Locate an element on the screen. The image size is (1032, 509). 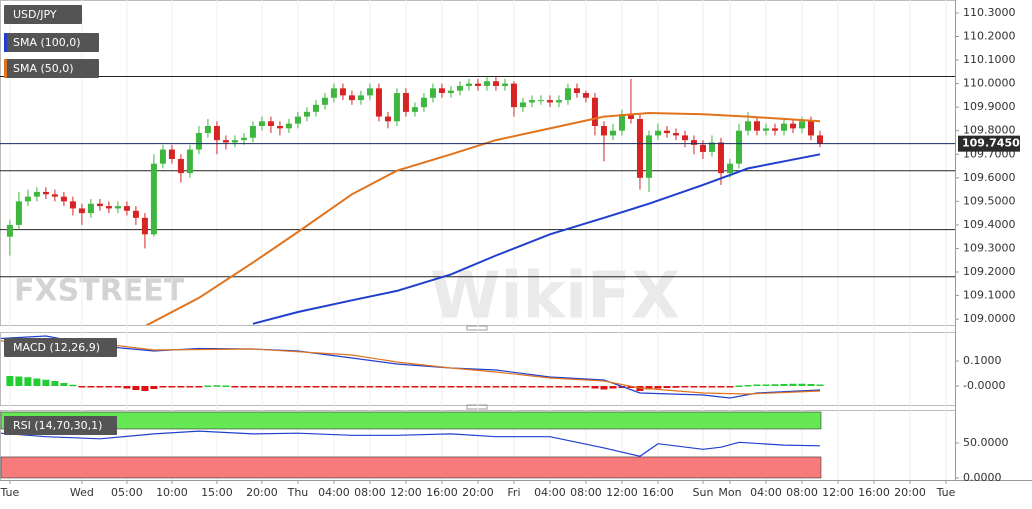
last-price-label: 109.7450 is located at coordinates (991, 143).